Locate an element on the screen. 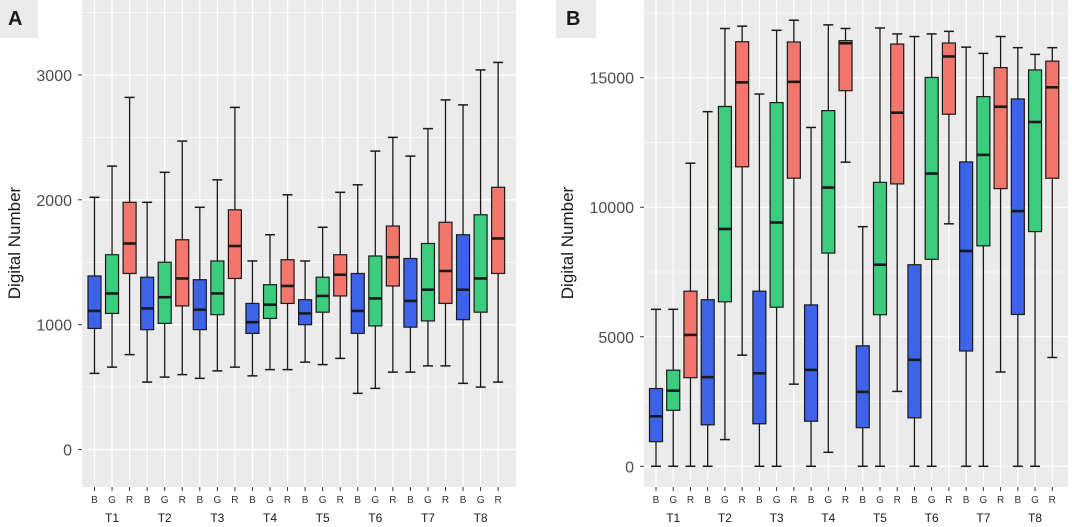 The height and width of the screenshot is (527, 1072). y-tick-label: 2000 is located at coordinates (54, 201).